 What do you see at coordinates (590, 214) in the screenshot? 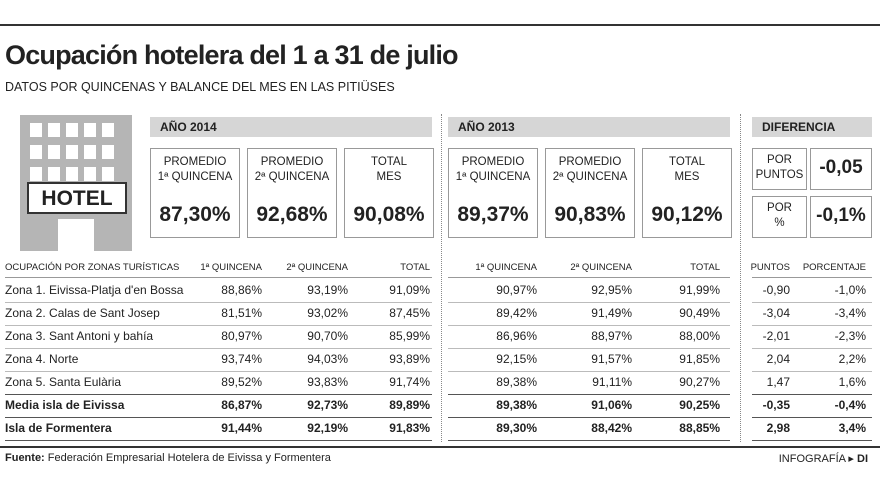
I see `summary-value: 90,83%` at bounding box center [590, 214].